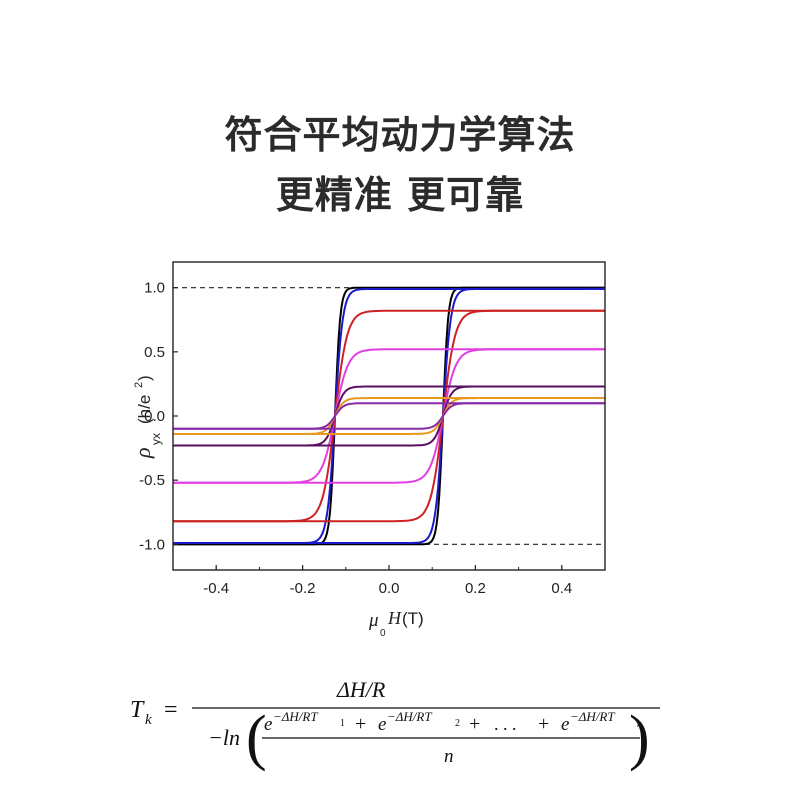 The width and height of the screenshot is (800, 800). Describe the element at coordinates (505, 724) in the screenshot. I see `formula-dots: . . .` at that location.